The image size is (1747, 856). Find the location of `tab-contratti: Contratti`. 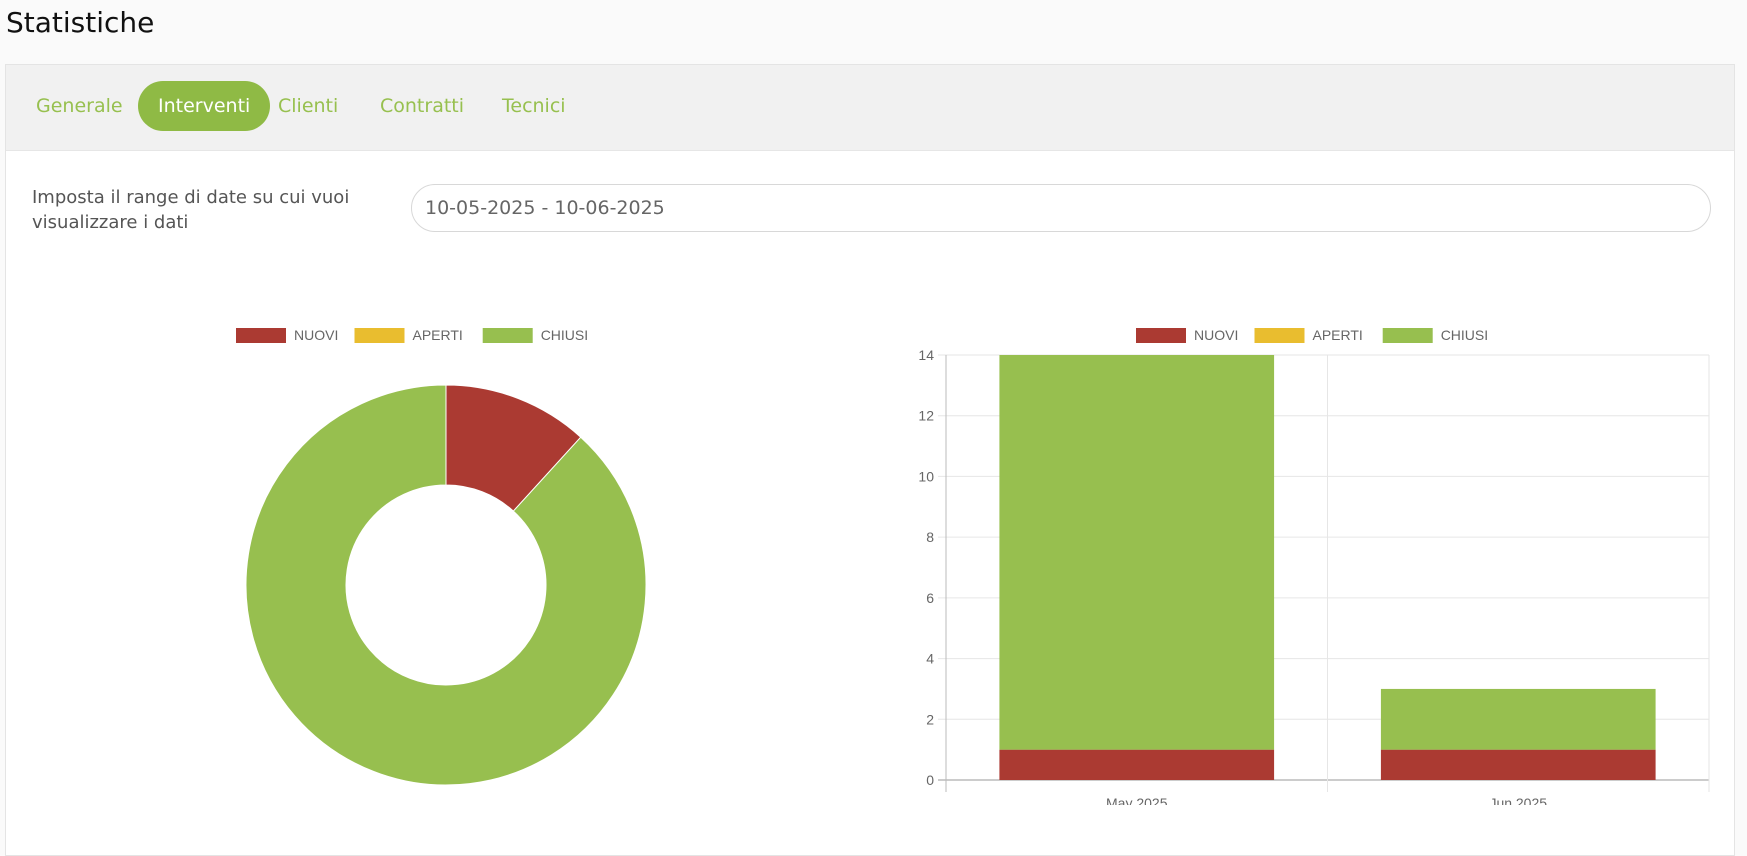

tab-contratti: Contratti is located at coordinates (422, 106).